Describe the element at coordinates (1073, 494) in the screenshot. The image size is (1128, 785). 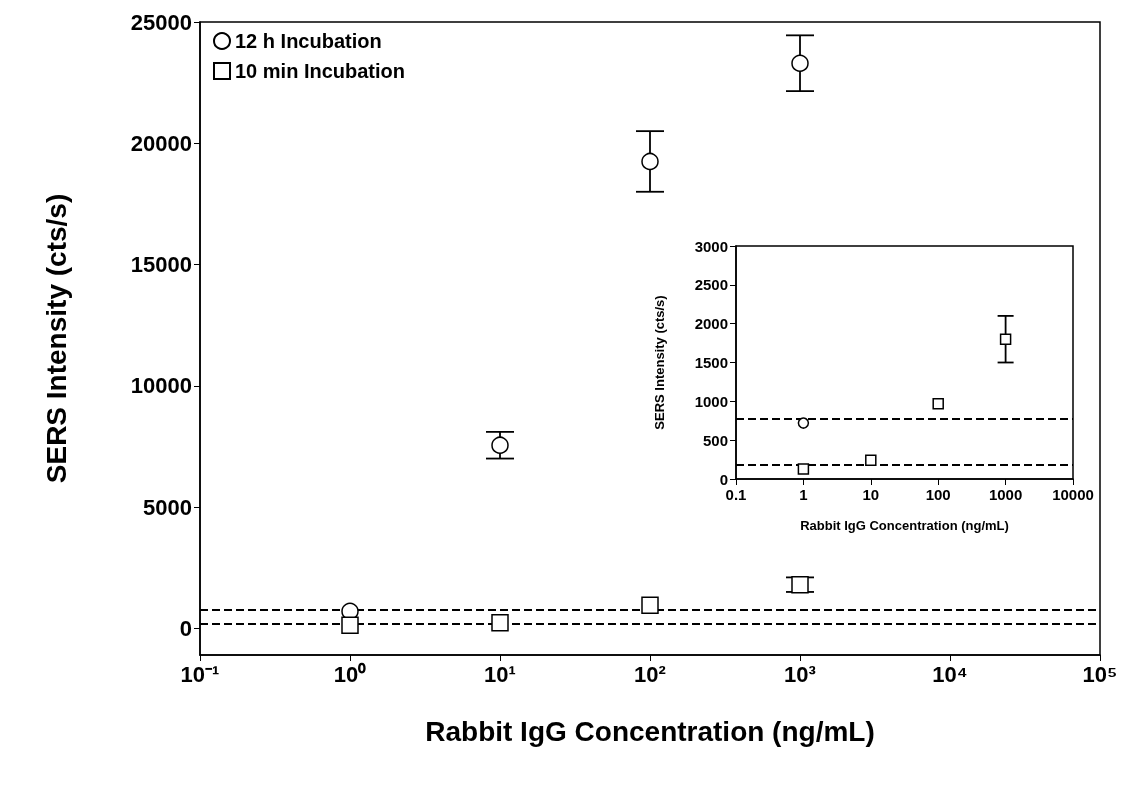
I see `x-tick-label: 10000` at that location.